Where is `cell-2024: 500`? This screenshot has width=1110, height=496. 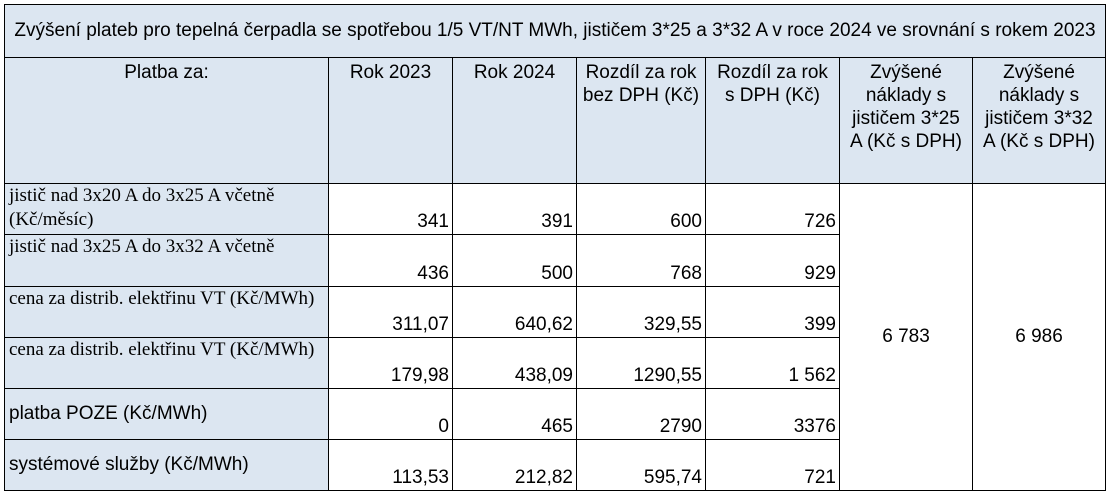
cell-2024: 500 is located at coordinates (514, 260).